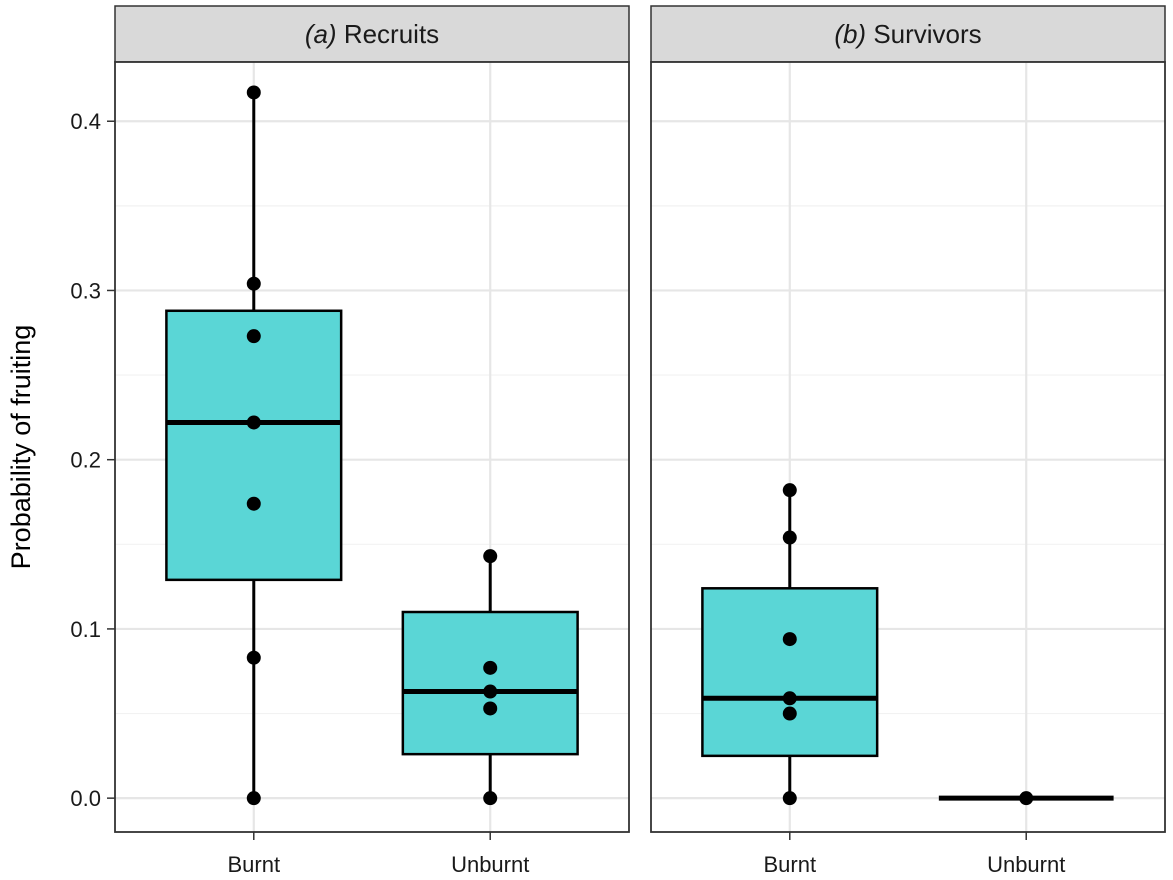  I want to click on facet-strip-label: (b) Survivors, so click(907, 34).